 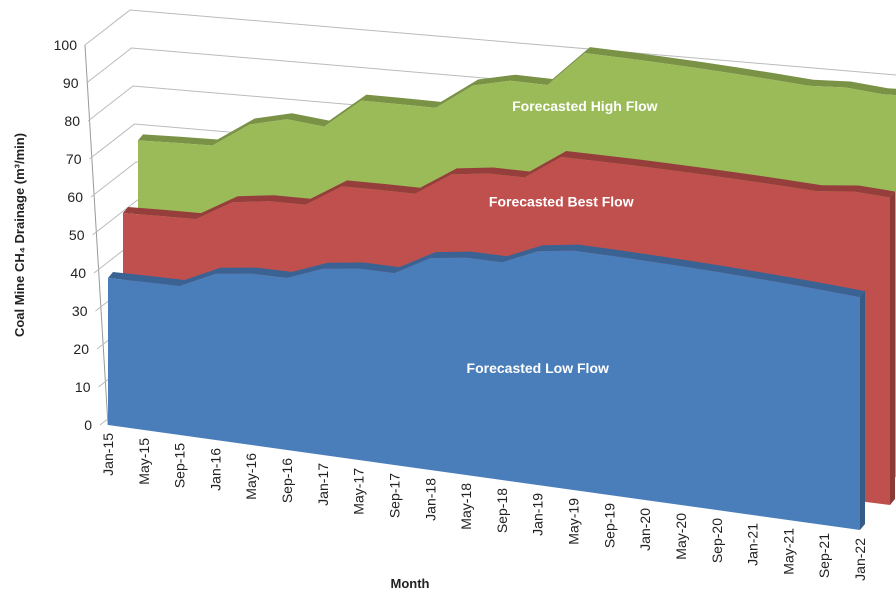 I want to click on y-tick-label: 90, so click(x=71, y=83).